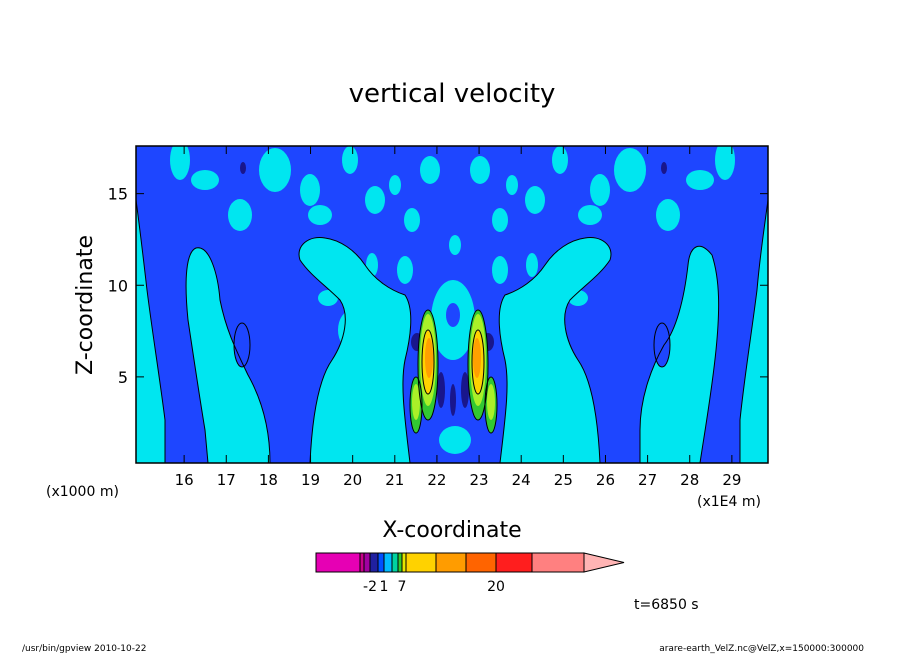 The image size is (904, 654). Describe the element at coordinates (310, 480) in the screenshot. I see `x-tick-label-3: 19` at that location.